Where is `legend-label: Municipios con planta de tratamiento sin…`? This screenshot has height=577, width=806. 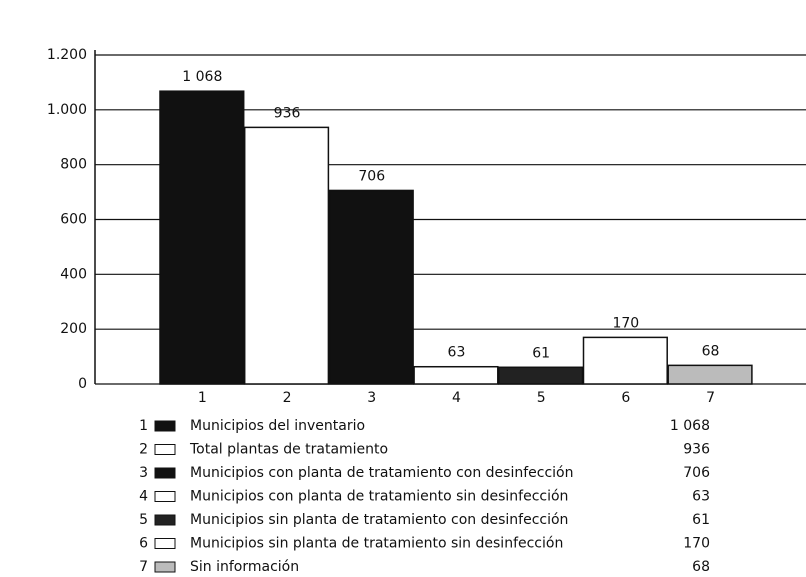
legend-label: Municipios con planta de tratamiento sin… is located at coordinates (379, 497).